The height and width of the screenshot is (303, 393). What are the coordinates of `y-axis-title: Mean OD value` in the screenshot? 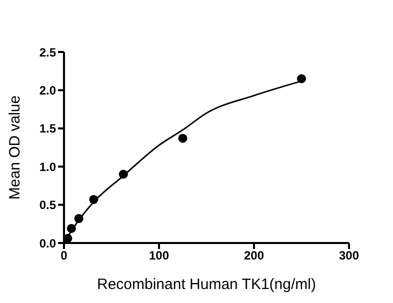 It's located at (15, 147).